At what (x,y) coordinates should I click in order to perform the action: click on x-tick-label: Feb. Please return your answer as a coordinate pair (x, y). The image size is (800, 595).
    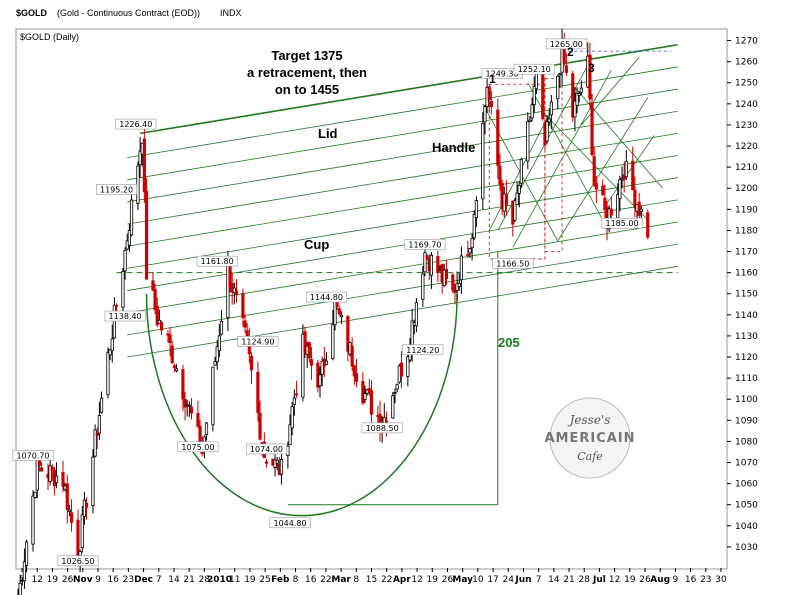
    Looking at the image, I should click on (280, 580).